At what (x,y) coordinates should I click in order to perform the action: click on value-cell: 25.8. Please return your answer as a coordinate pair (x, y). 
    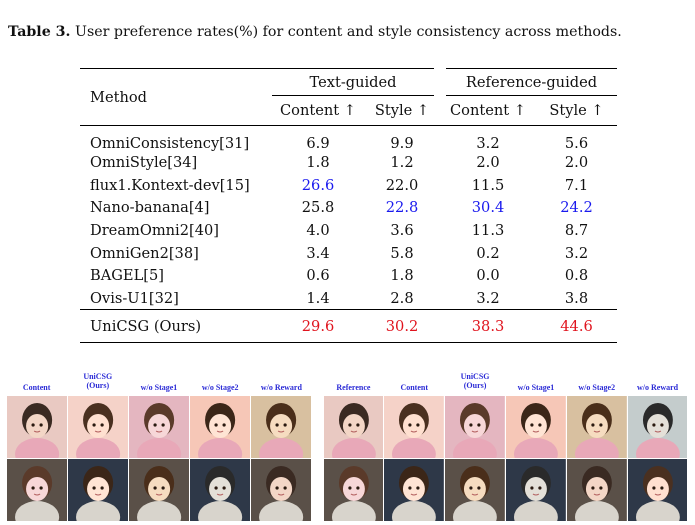
    Looking at the image, I should click on (318, 208).